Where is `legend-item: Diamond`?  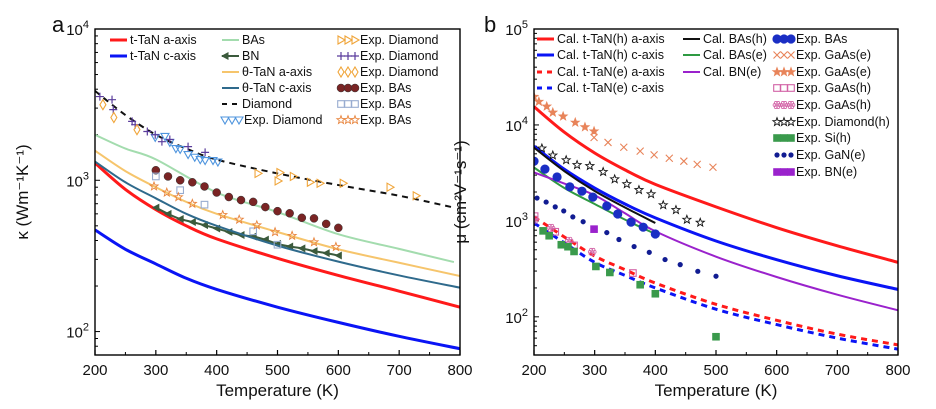 legend-item: Diamond is located at coordinates (257, 104).